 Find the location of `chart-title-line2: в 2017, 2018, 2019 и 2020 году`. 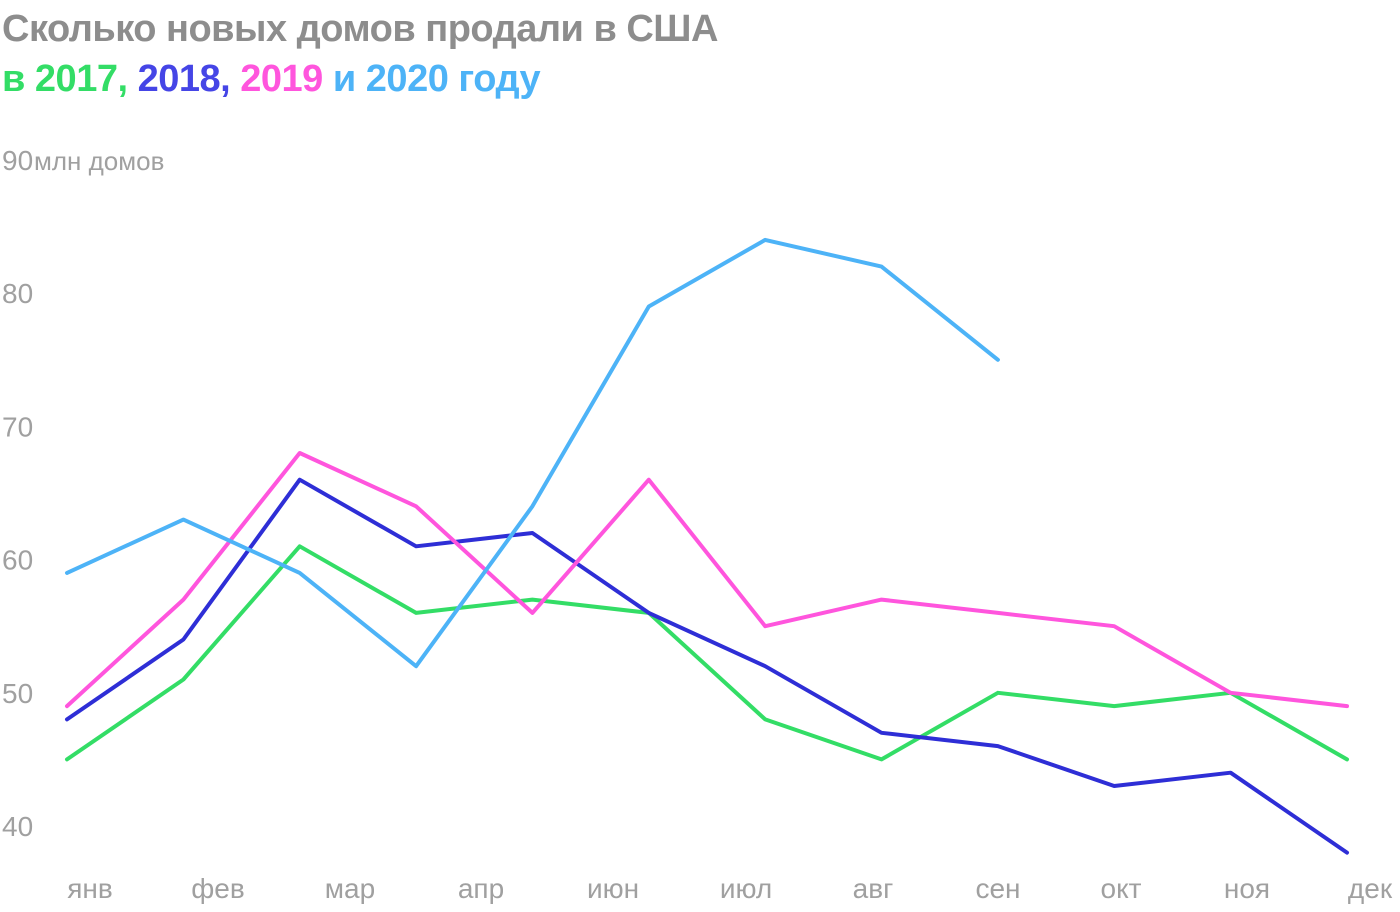

chart-title-line2: в 2017, 2018, 2019 и 2020 году is located at coordinates (360, 79).